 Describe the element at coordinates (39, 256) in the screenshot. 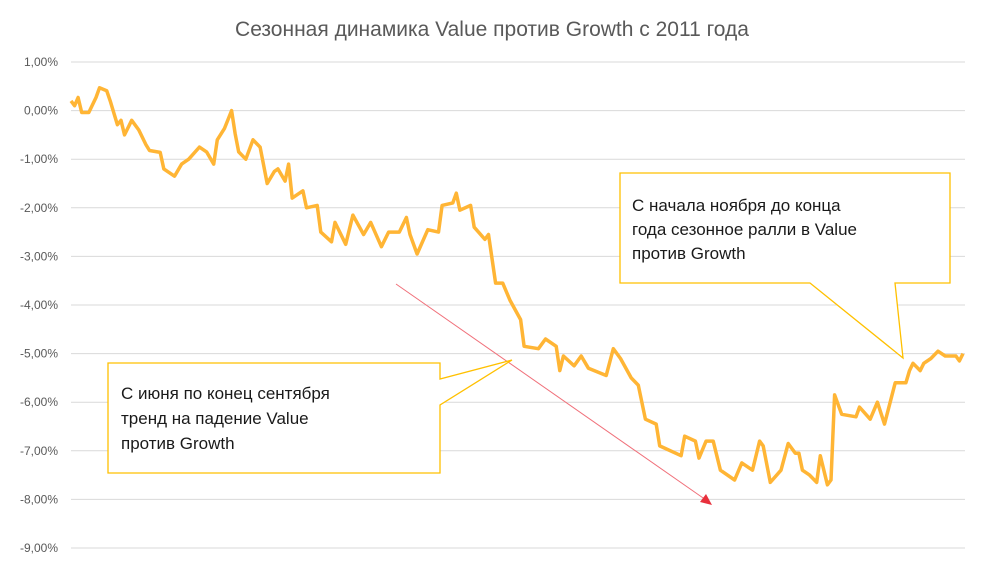

I see `y-tick-label: -3,00%` at that location.